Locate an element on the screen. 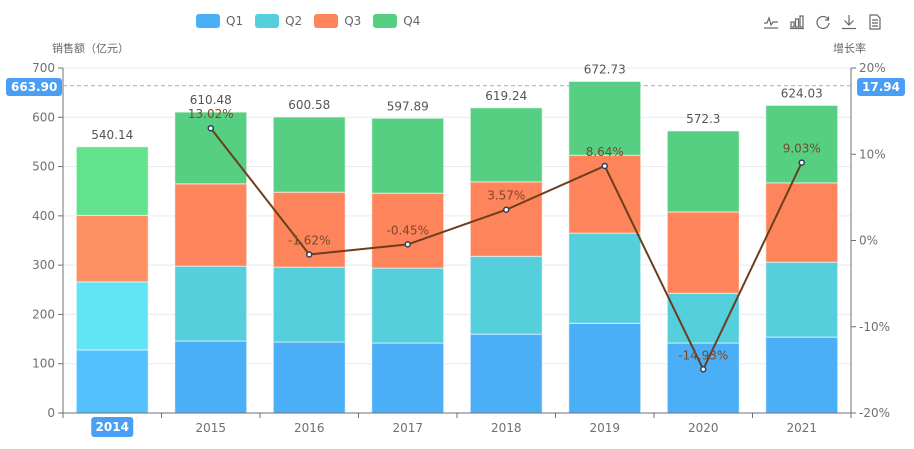  legend-item-q2: Q2 is located at coordinates (278, 21).